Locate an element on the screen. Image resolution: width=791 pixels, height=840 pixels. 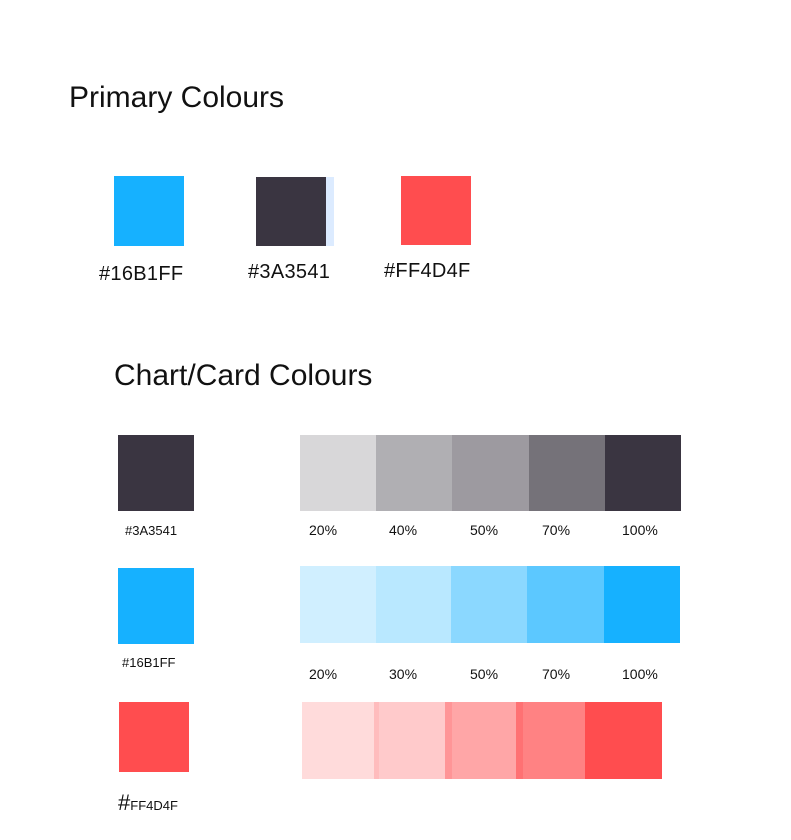
chart-hex-blue: #16B1FF is located at coordinates (149, 662).